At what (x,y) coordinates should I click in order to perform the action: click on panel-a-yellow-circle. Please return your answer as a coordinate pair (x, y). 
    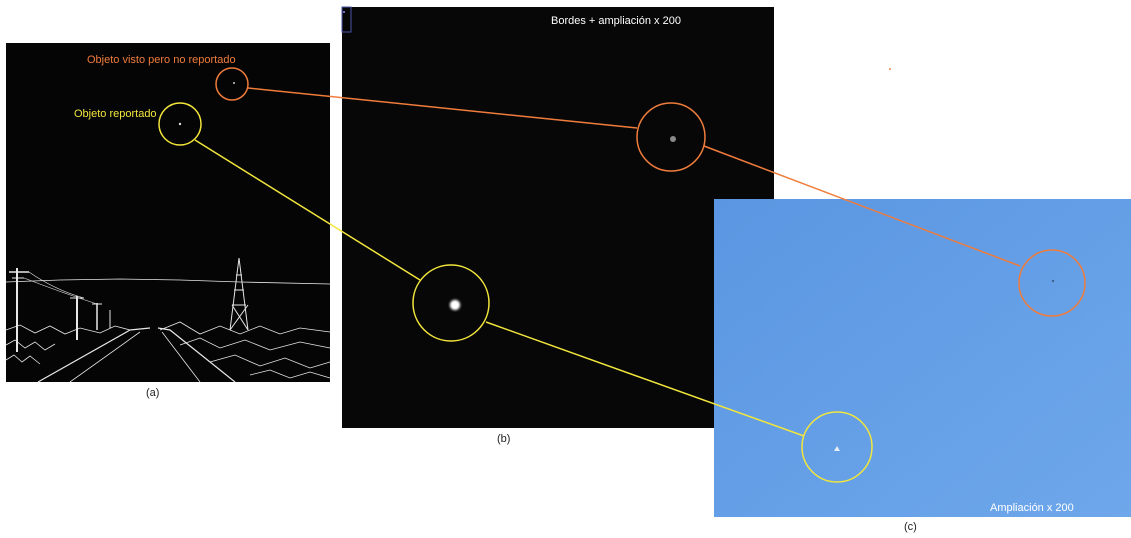
    Looking at the image, I should click on (180, 124).